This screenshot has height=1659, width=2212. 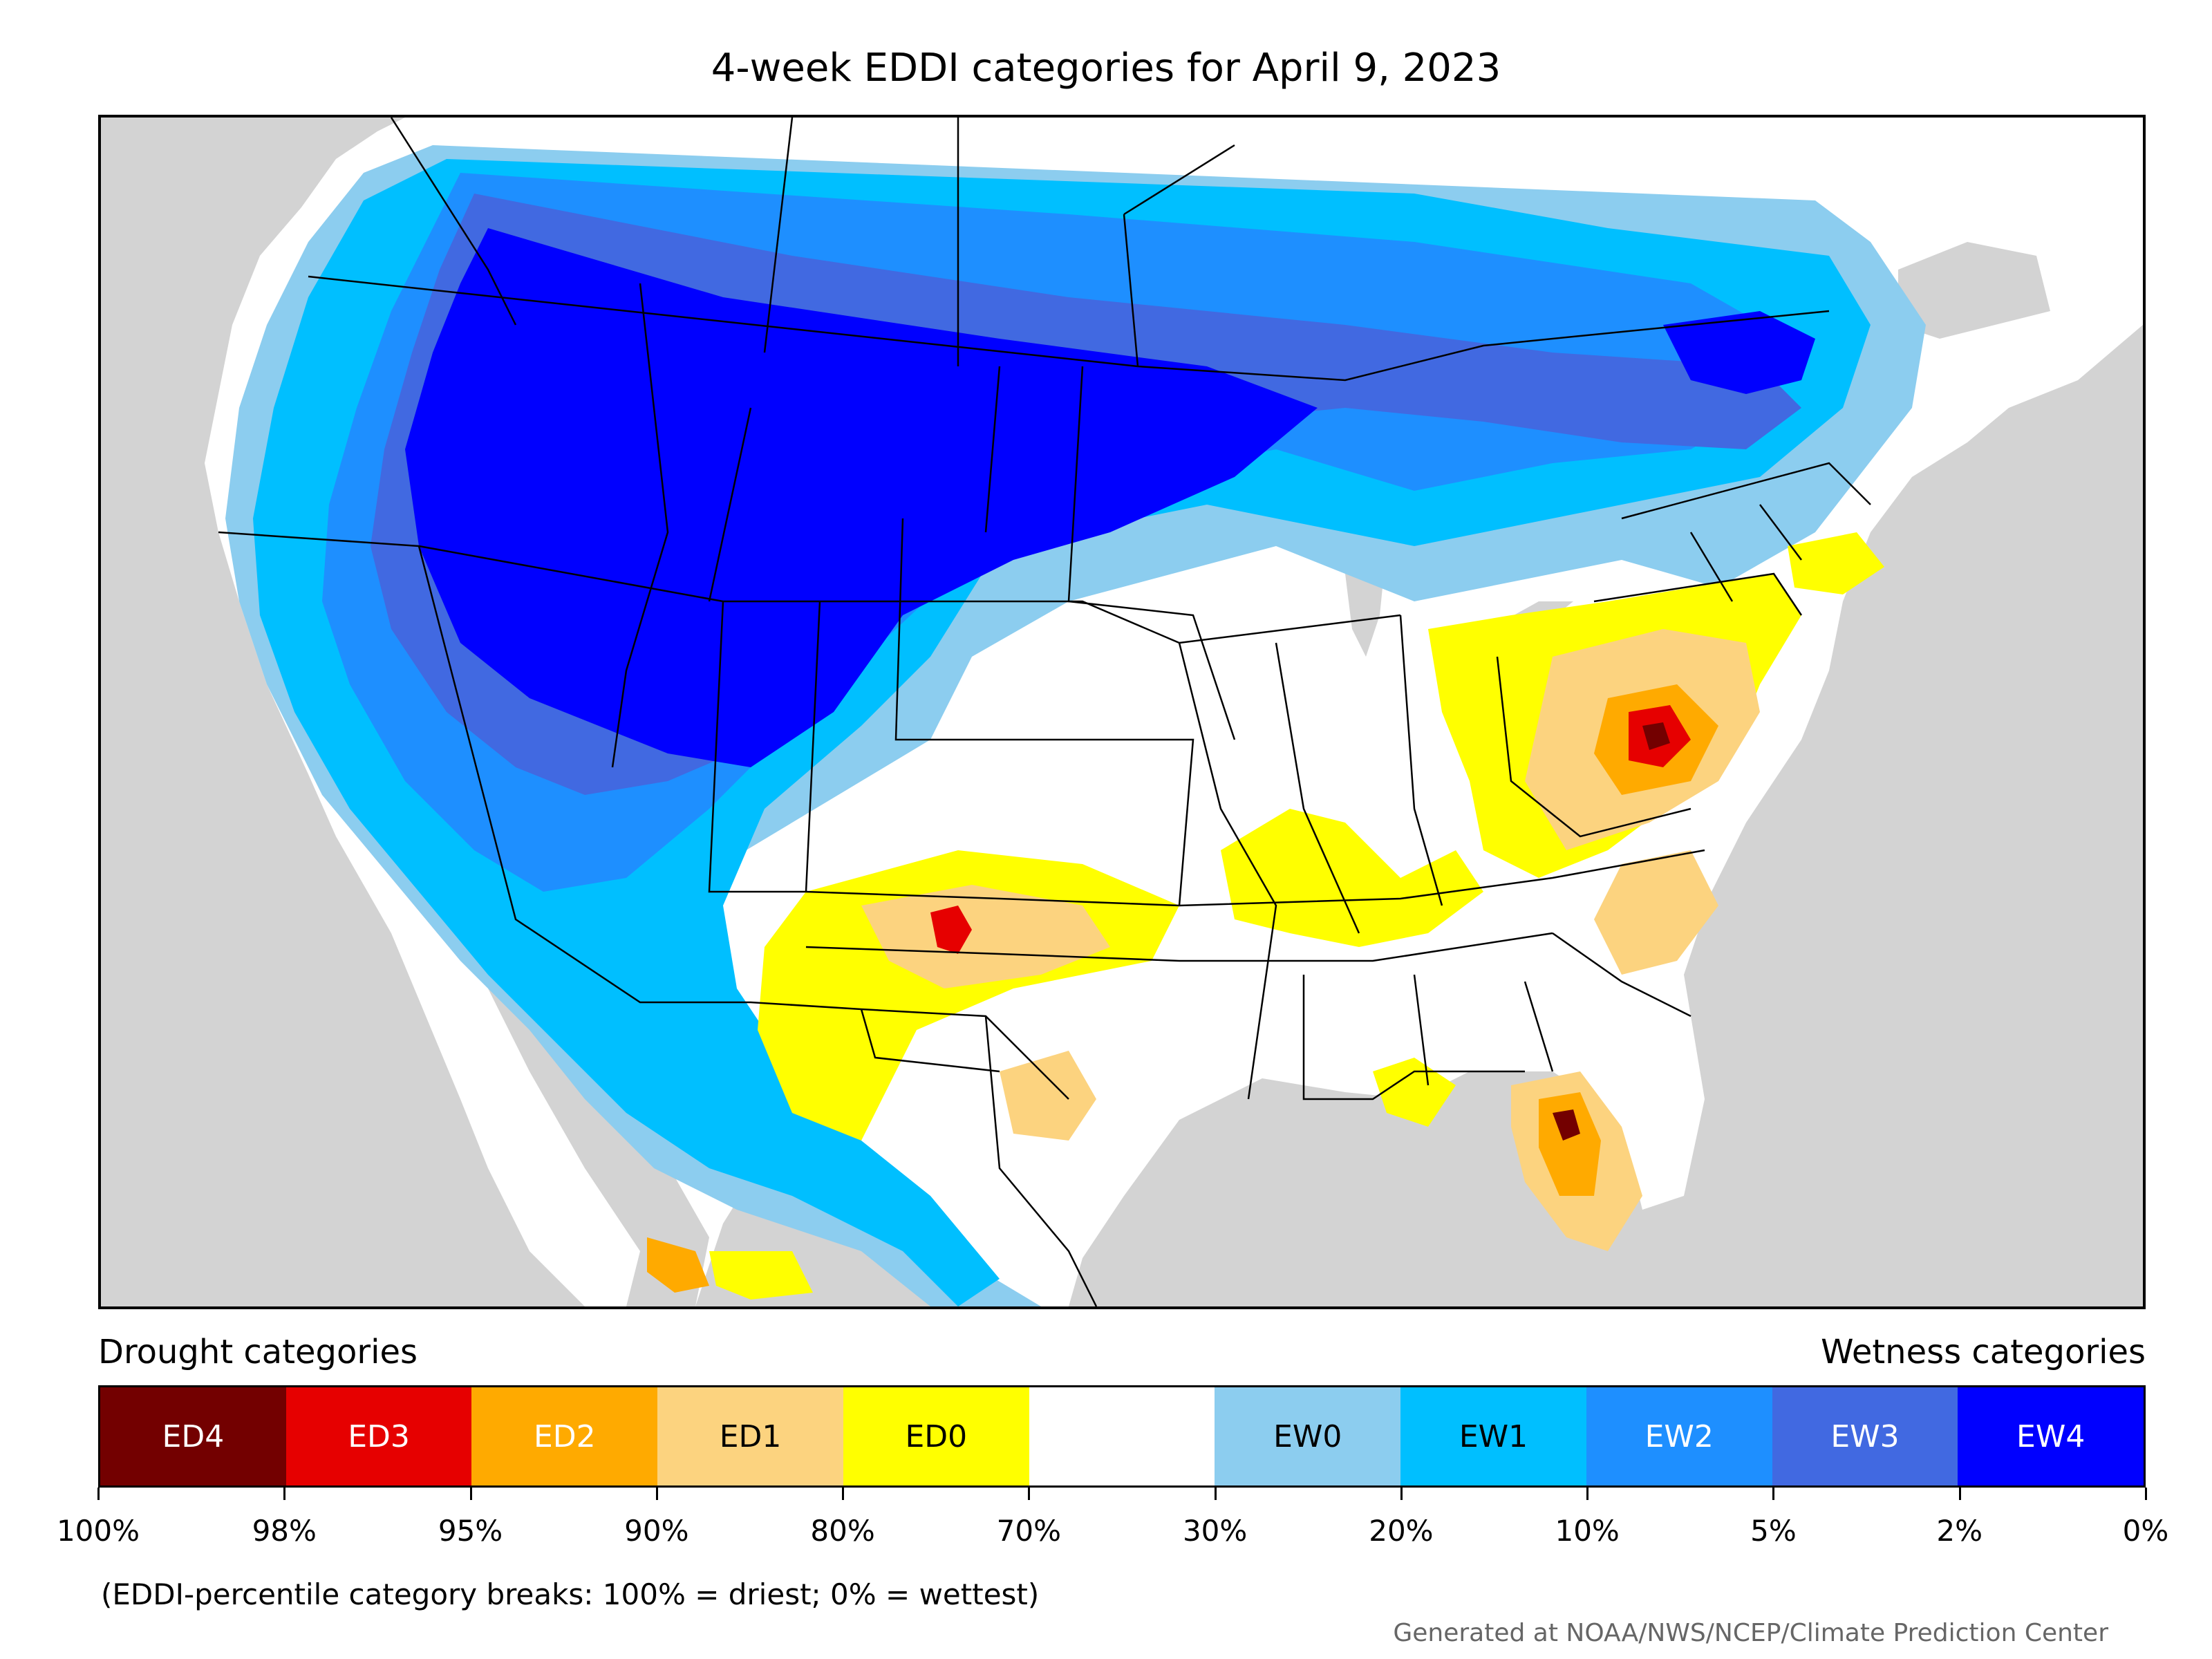 I want to click on drought-region-ed1-south-plains, so click(x=985, y=936).